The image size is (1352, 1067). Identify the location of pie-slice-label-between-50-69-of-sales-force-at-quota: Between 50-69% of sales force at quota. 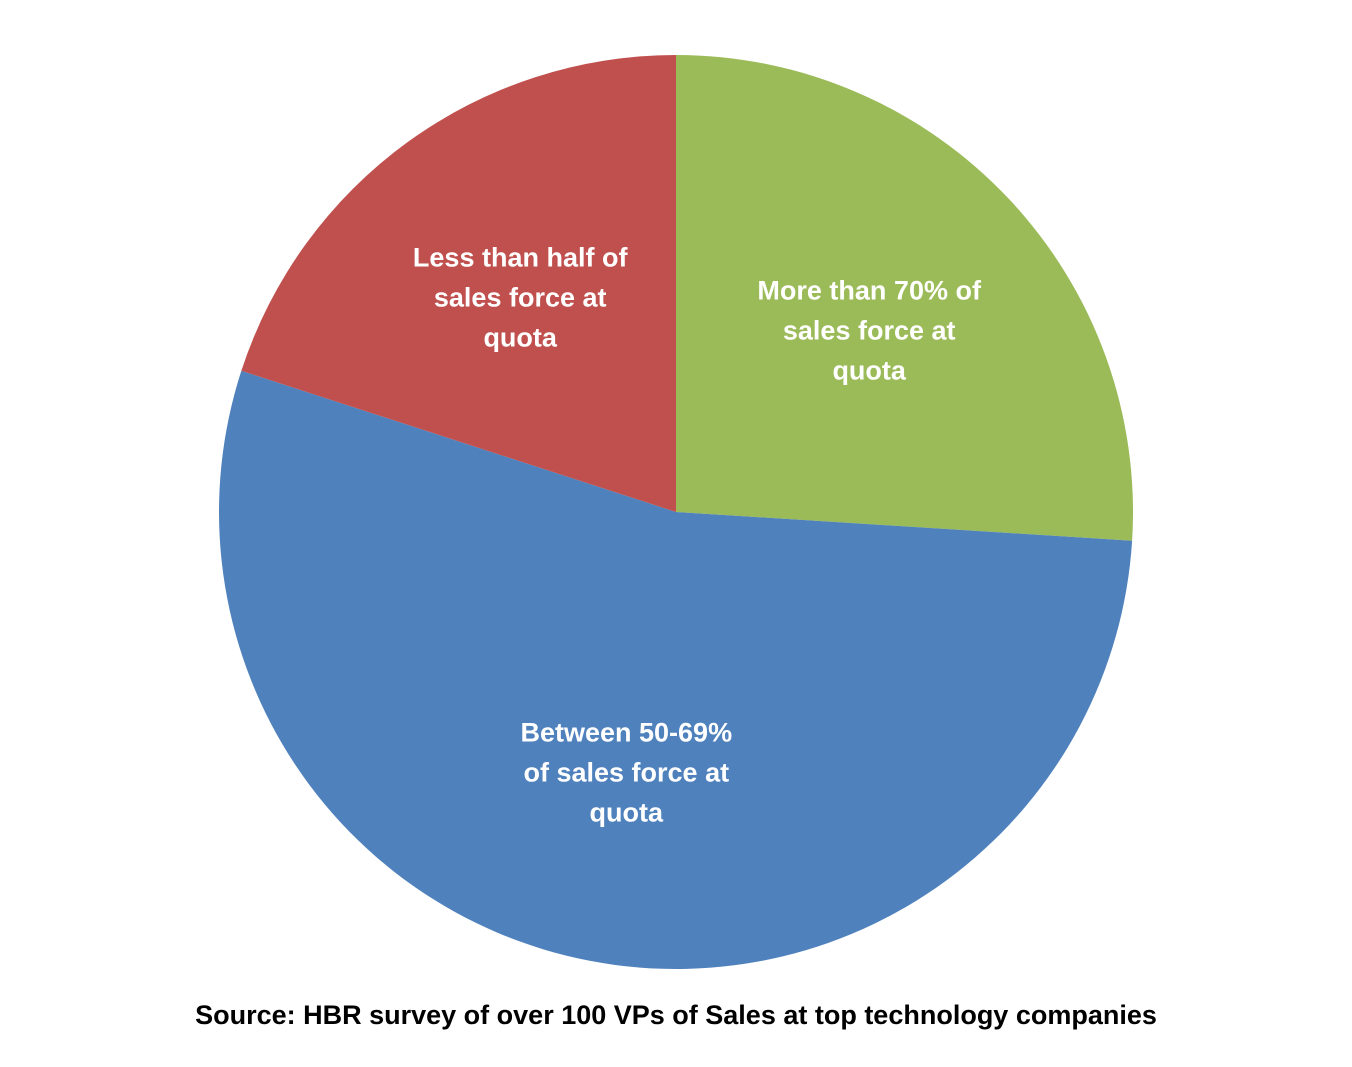
(626, 772).